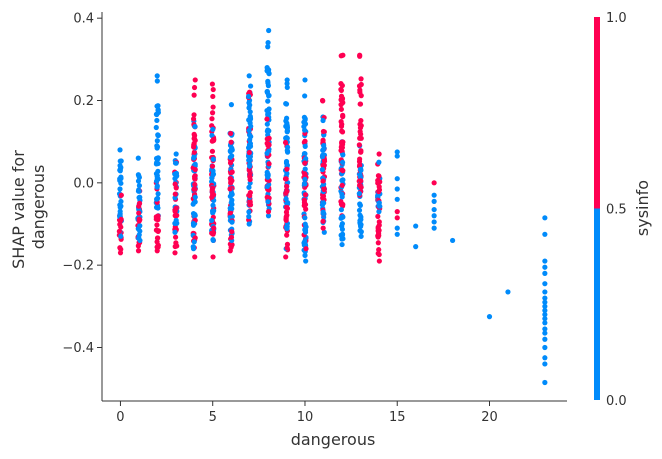 This screenshot has height=459, width=662. Describe the element at coordinates (213, 417) in the screenshot. I see `x-tick-label: 5` at that location.